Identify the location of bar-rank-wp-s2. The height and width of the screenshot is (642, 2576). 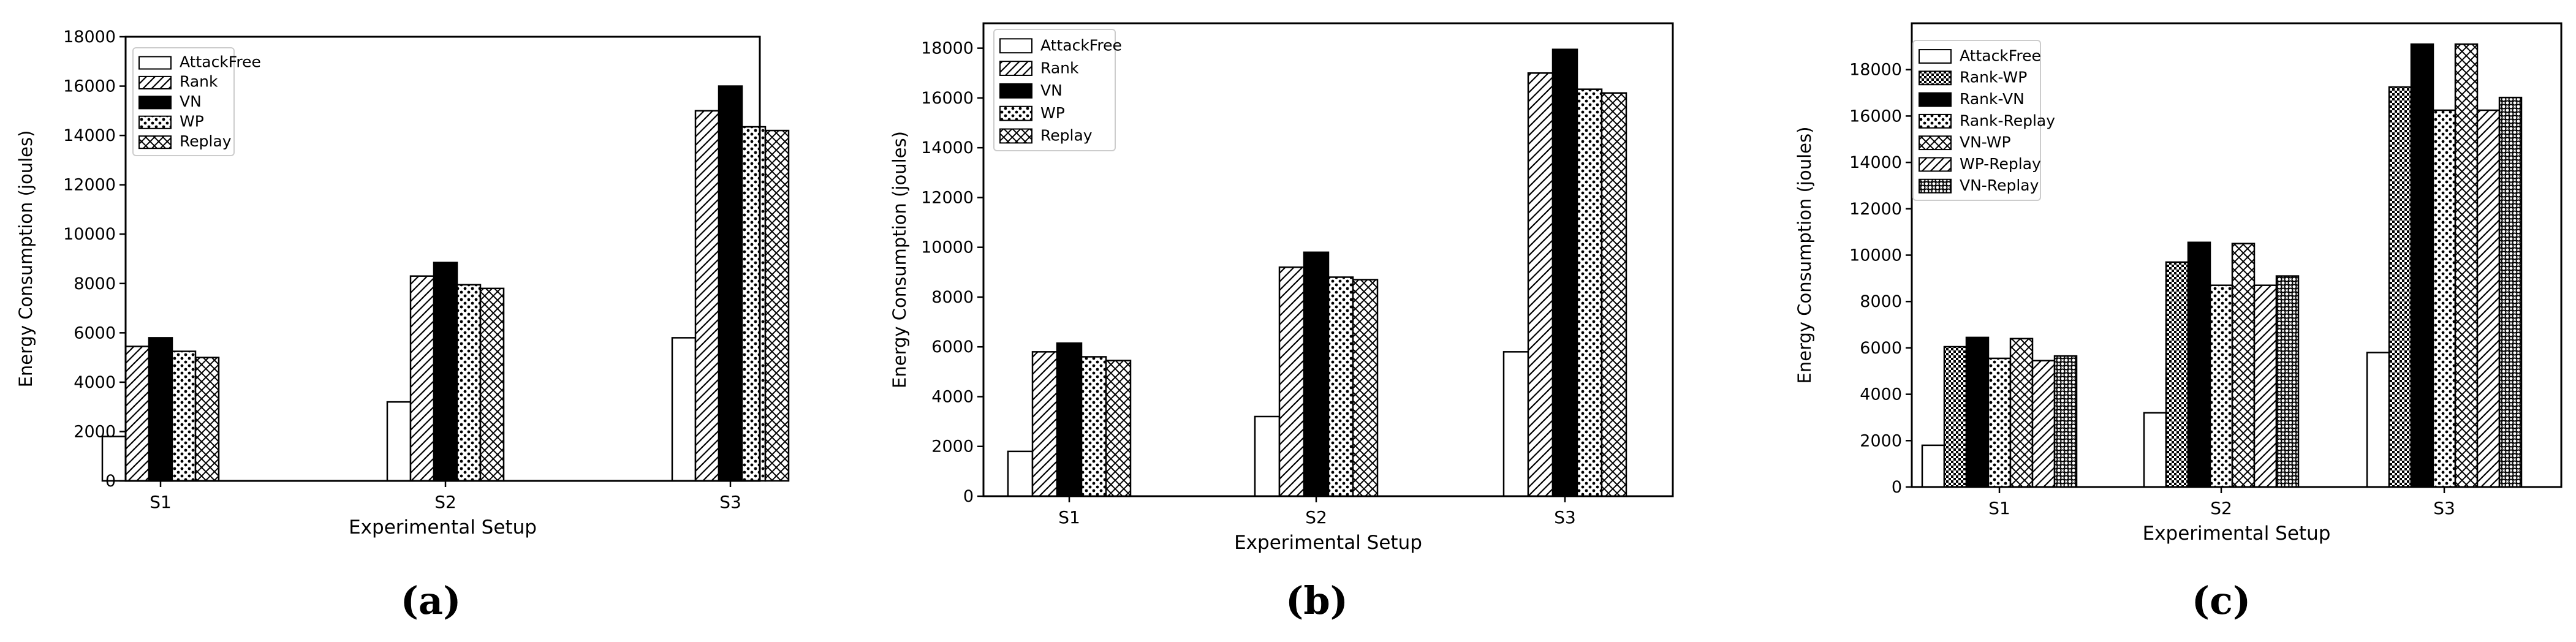
(2177, 374).